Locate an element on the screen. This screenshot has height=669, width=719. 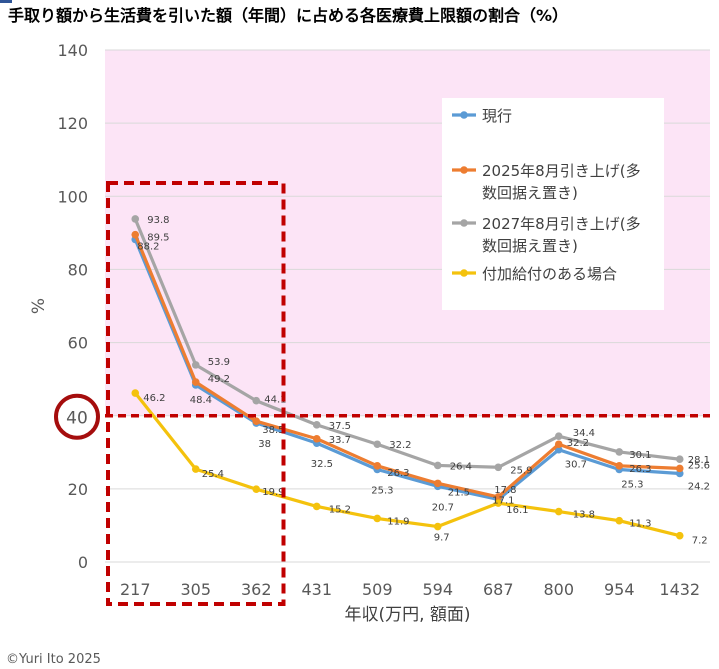
corner-accent-mark is located at coordinates (6, 1).